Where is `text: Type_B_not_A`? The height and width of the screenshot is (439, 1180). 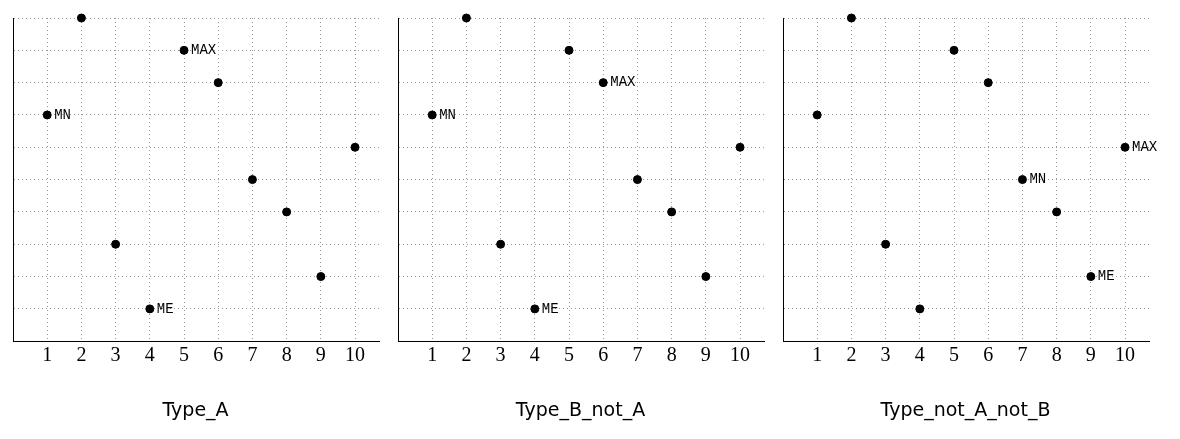 text: Type_B_not_A is located at coordinates (580, 409).